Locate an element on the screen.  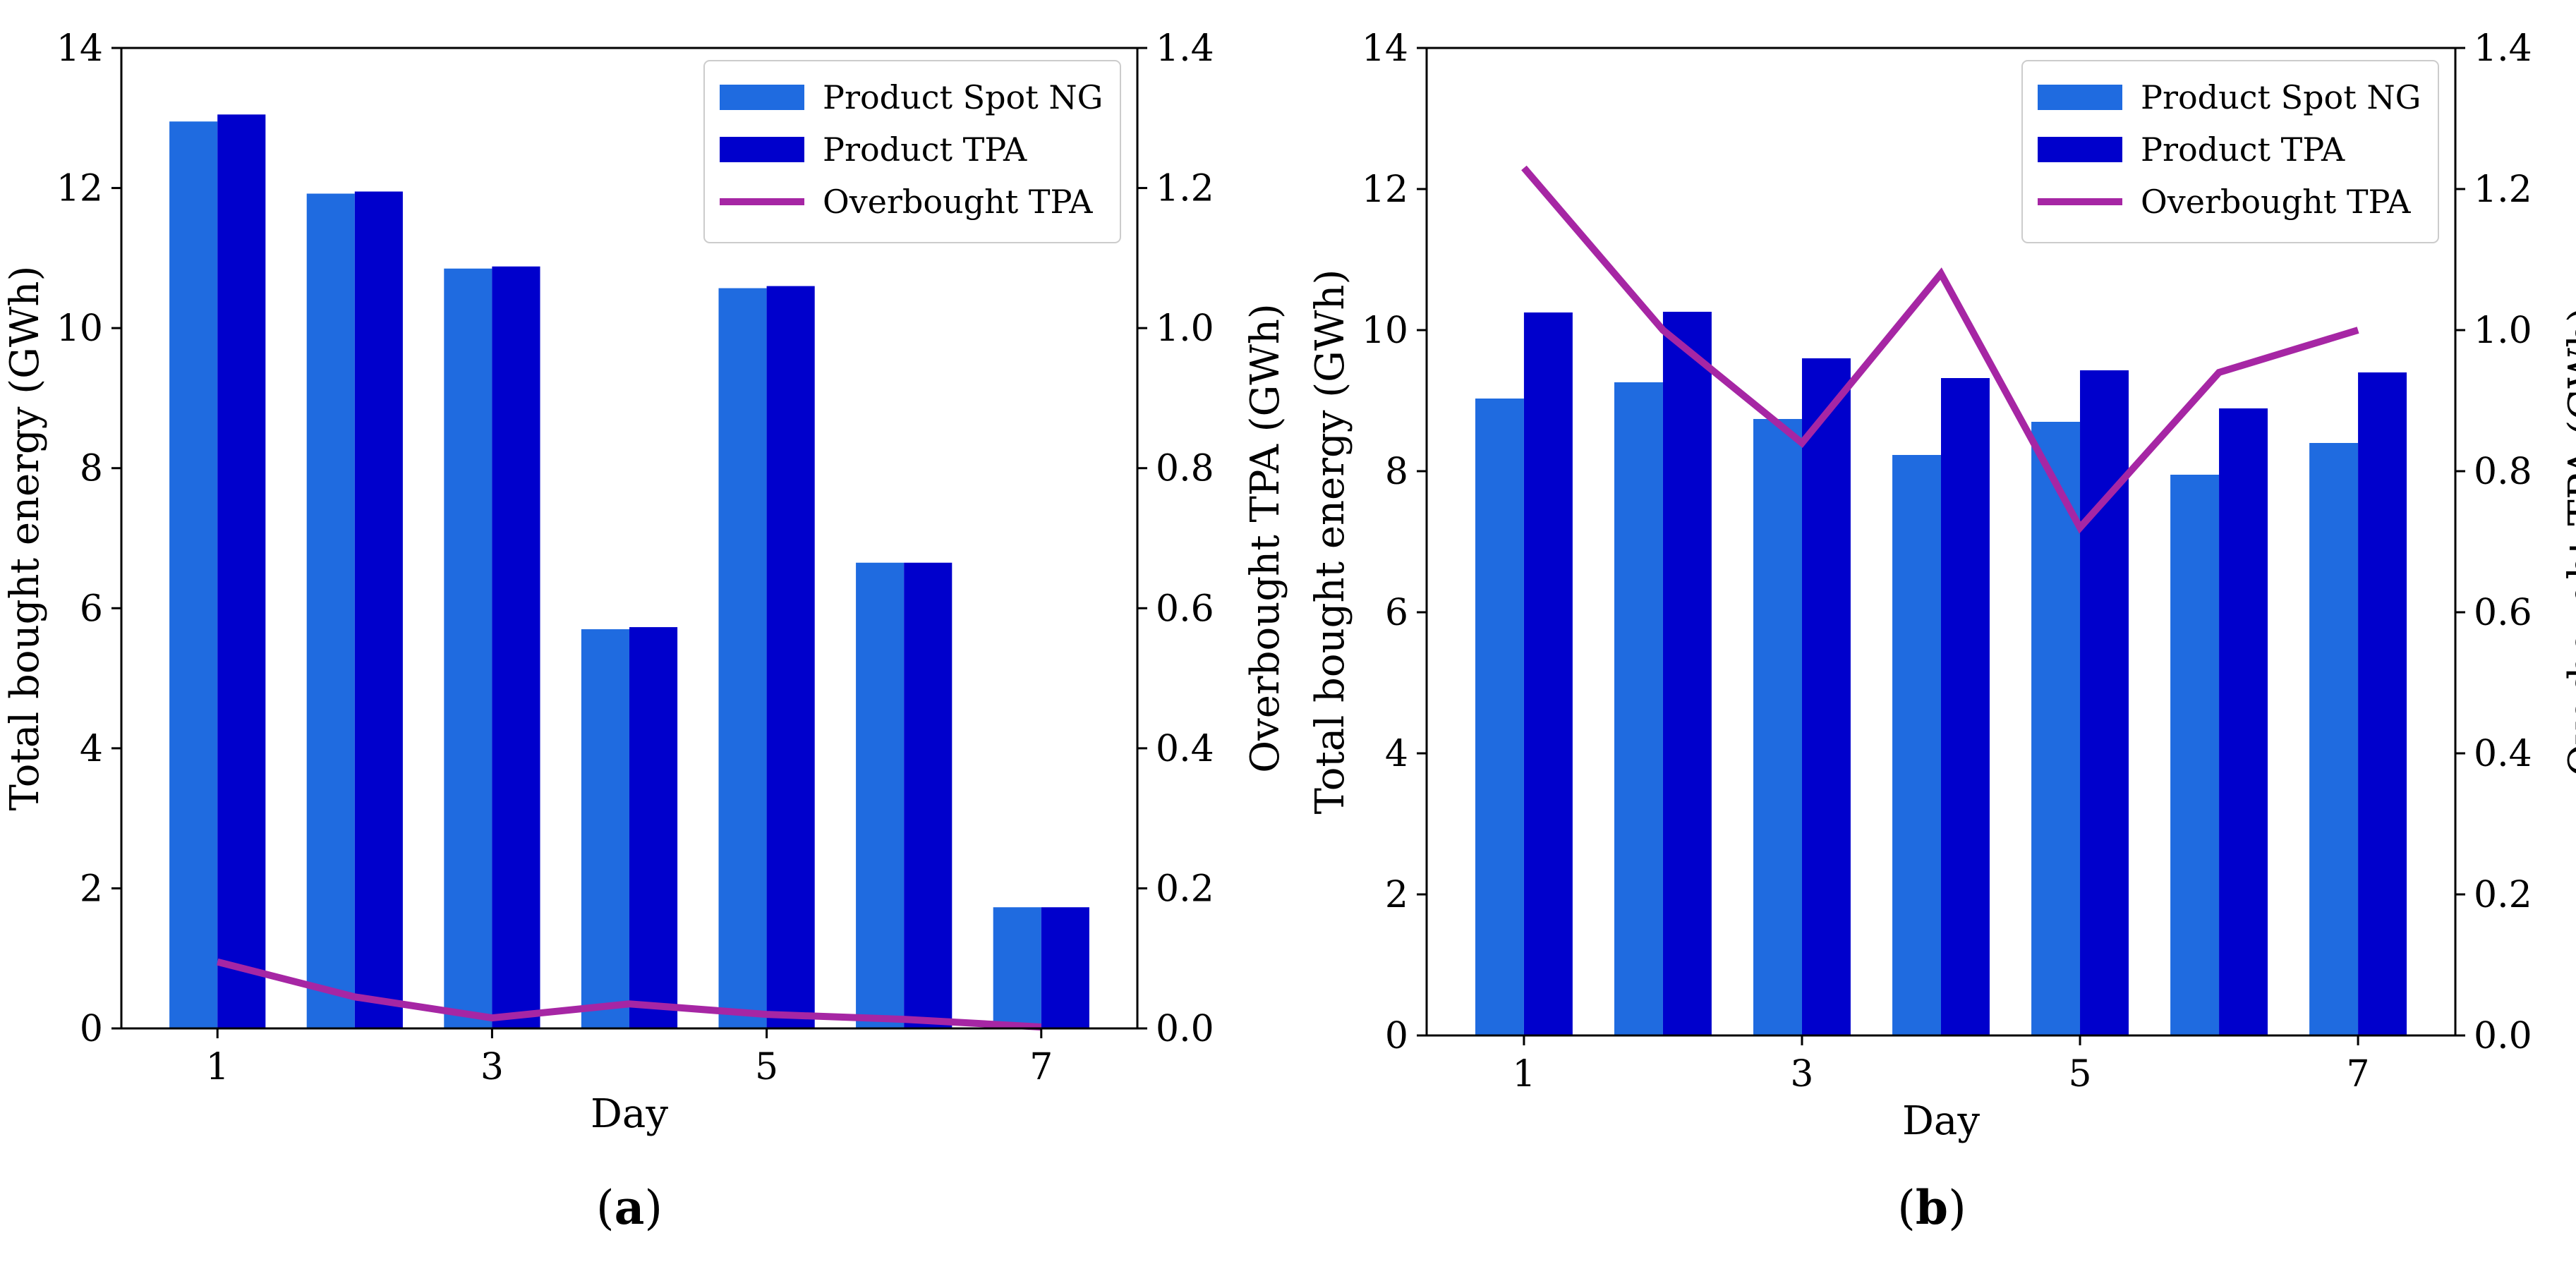
panel-label: (b) is located at coordinates (1932, 1207).